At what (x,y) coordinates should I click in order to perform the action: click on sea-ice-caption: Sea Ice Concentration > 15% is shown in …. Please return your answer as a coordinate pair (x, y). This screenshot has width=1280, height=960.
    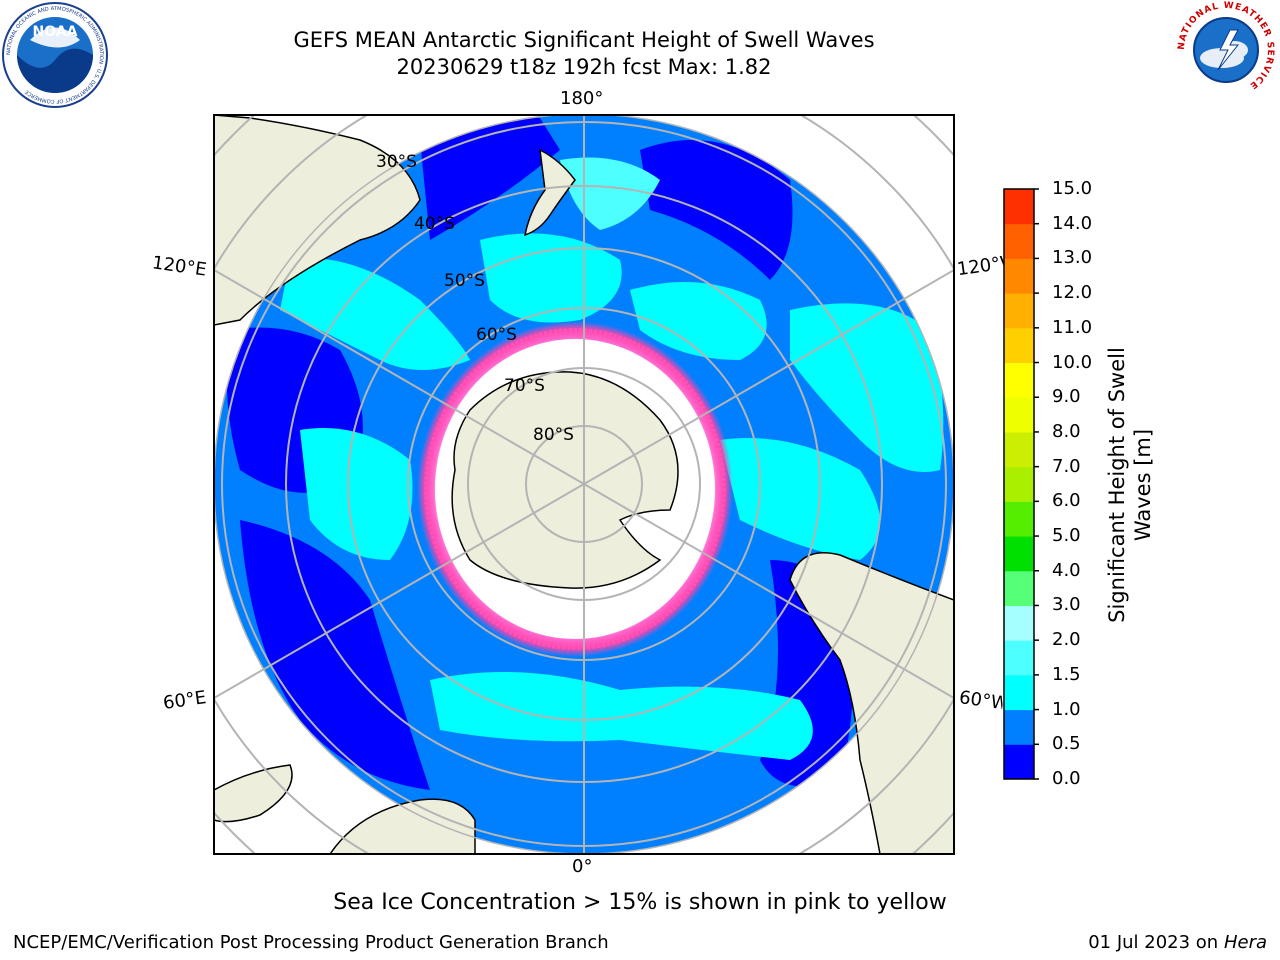
    Looking at the image, I should click on (640, 902).